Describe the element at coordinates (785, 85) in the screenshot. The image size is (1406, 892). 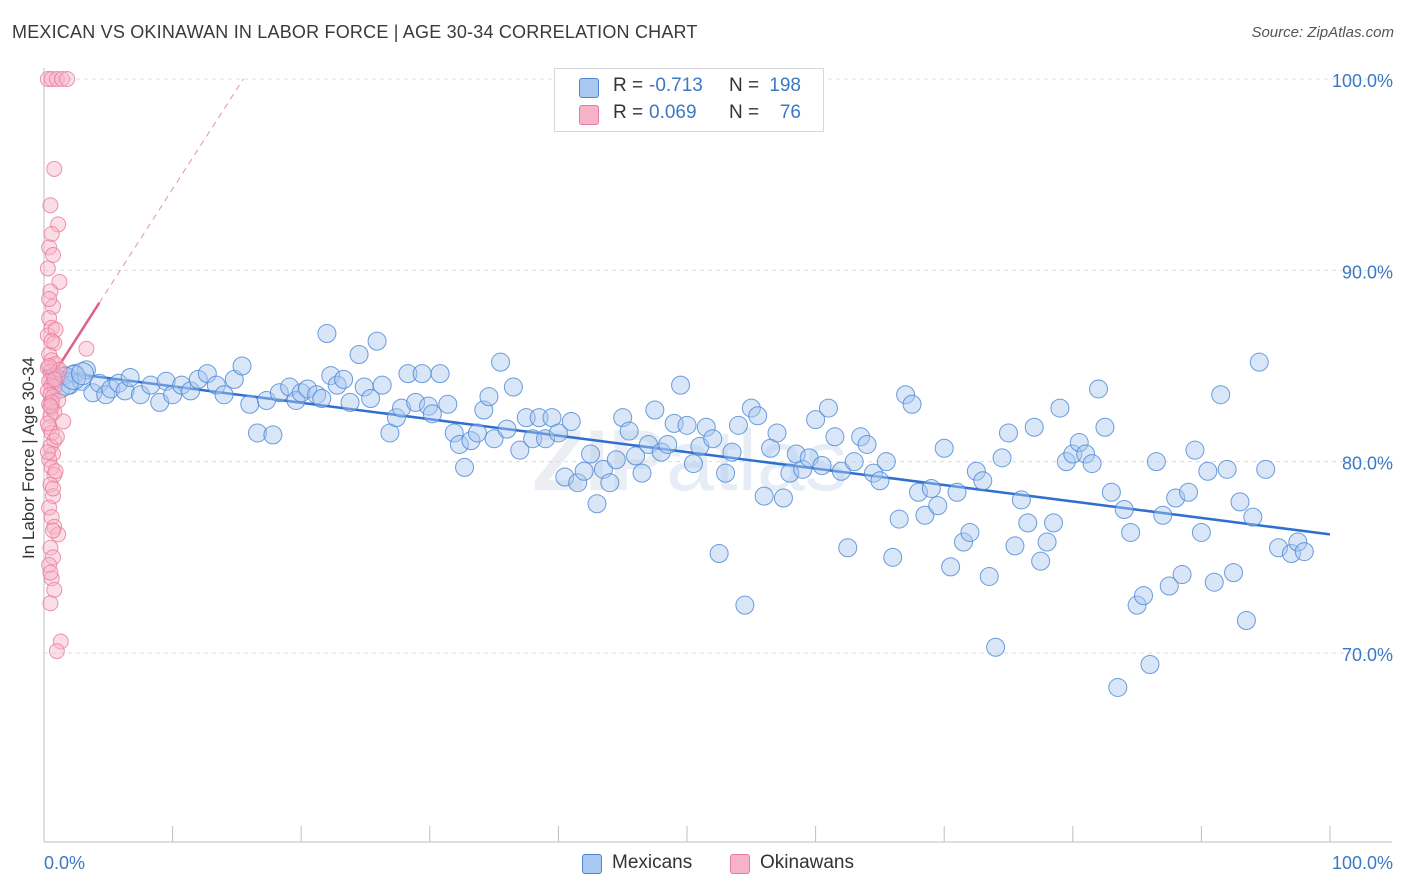
I see `n-value: 198` at that location.